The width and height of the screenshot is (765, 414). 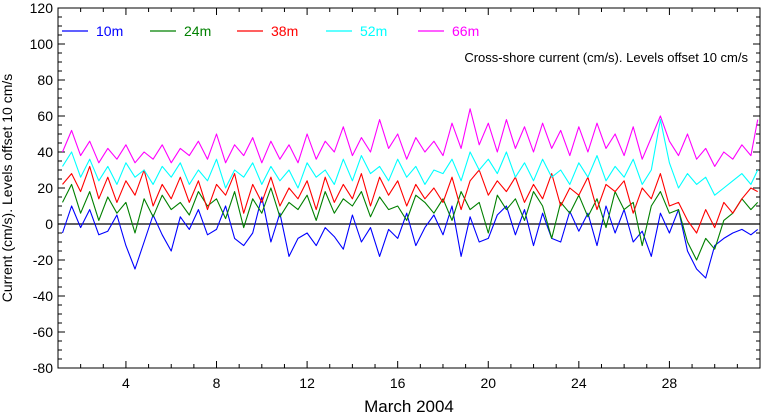 What do you see at coordinates (45, 188) in the screenshot?
I see `y-tick-label: 20` at bounding box center [45, 188].